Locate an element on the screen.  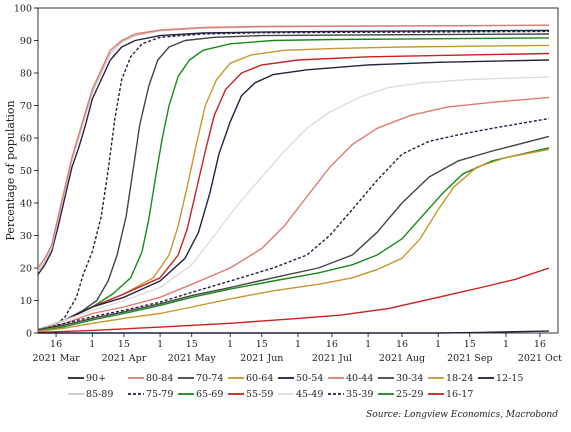
legend-label-35-39: 35-39 is located at coordinates (359, 394).